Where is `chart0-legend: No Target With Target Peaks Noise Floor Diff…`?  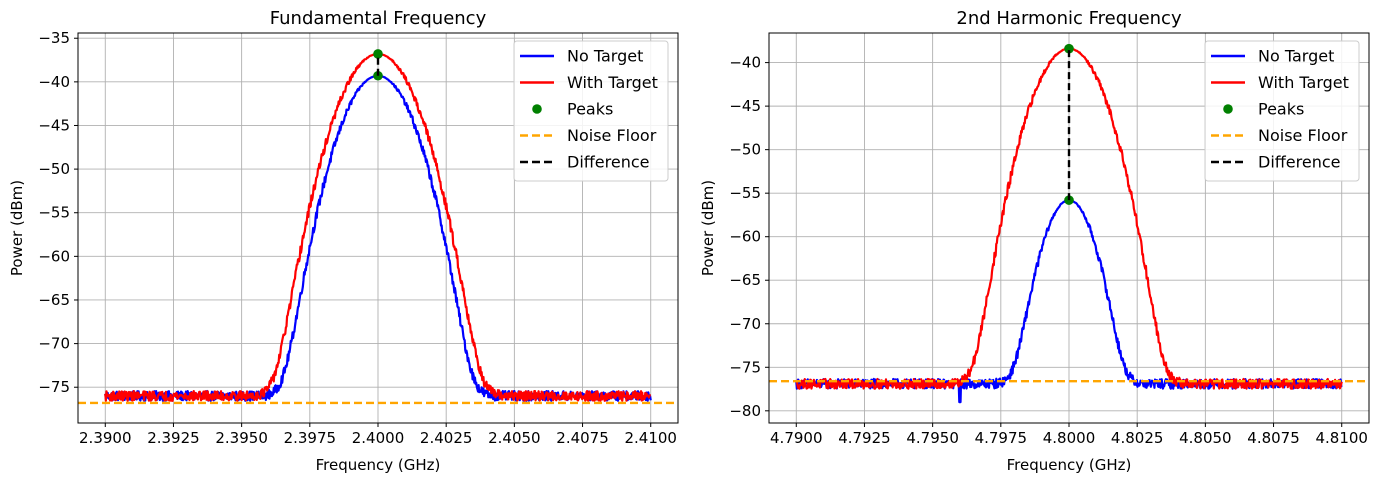 chart0-legend: No Target With Target Peaks Noise Floor Diff… is located at coordinates (591, 111).